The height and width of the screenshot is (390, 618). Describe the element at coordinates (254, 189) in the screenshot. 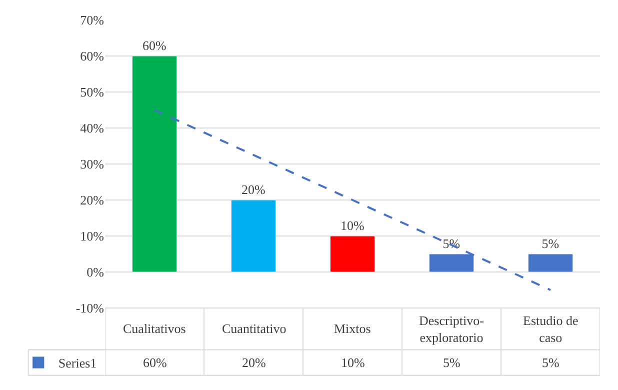

I see `text: 20%` at that location.